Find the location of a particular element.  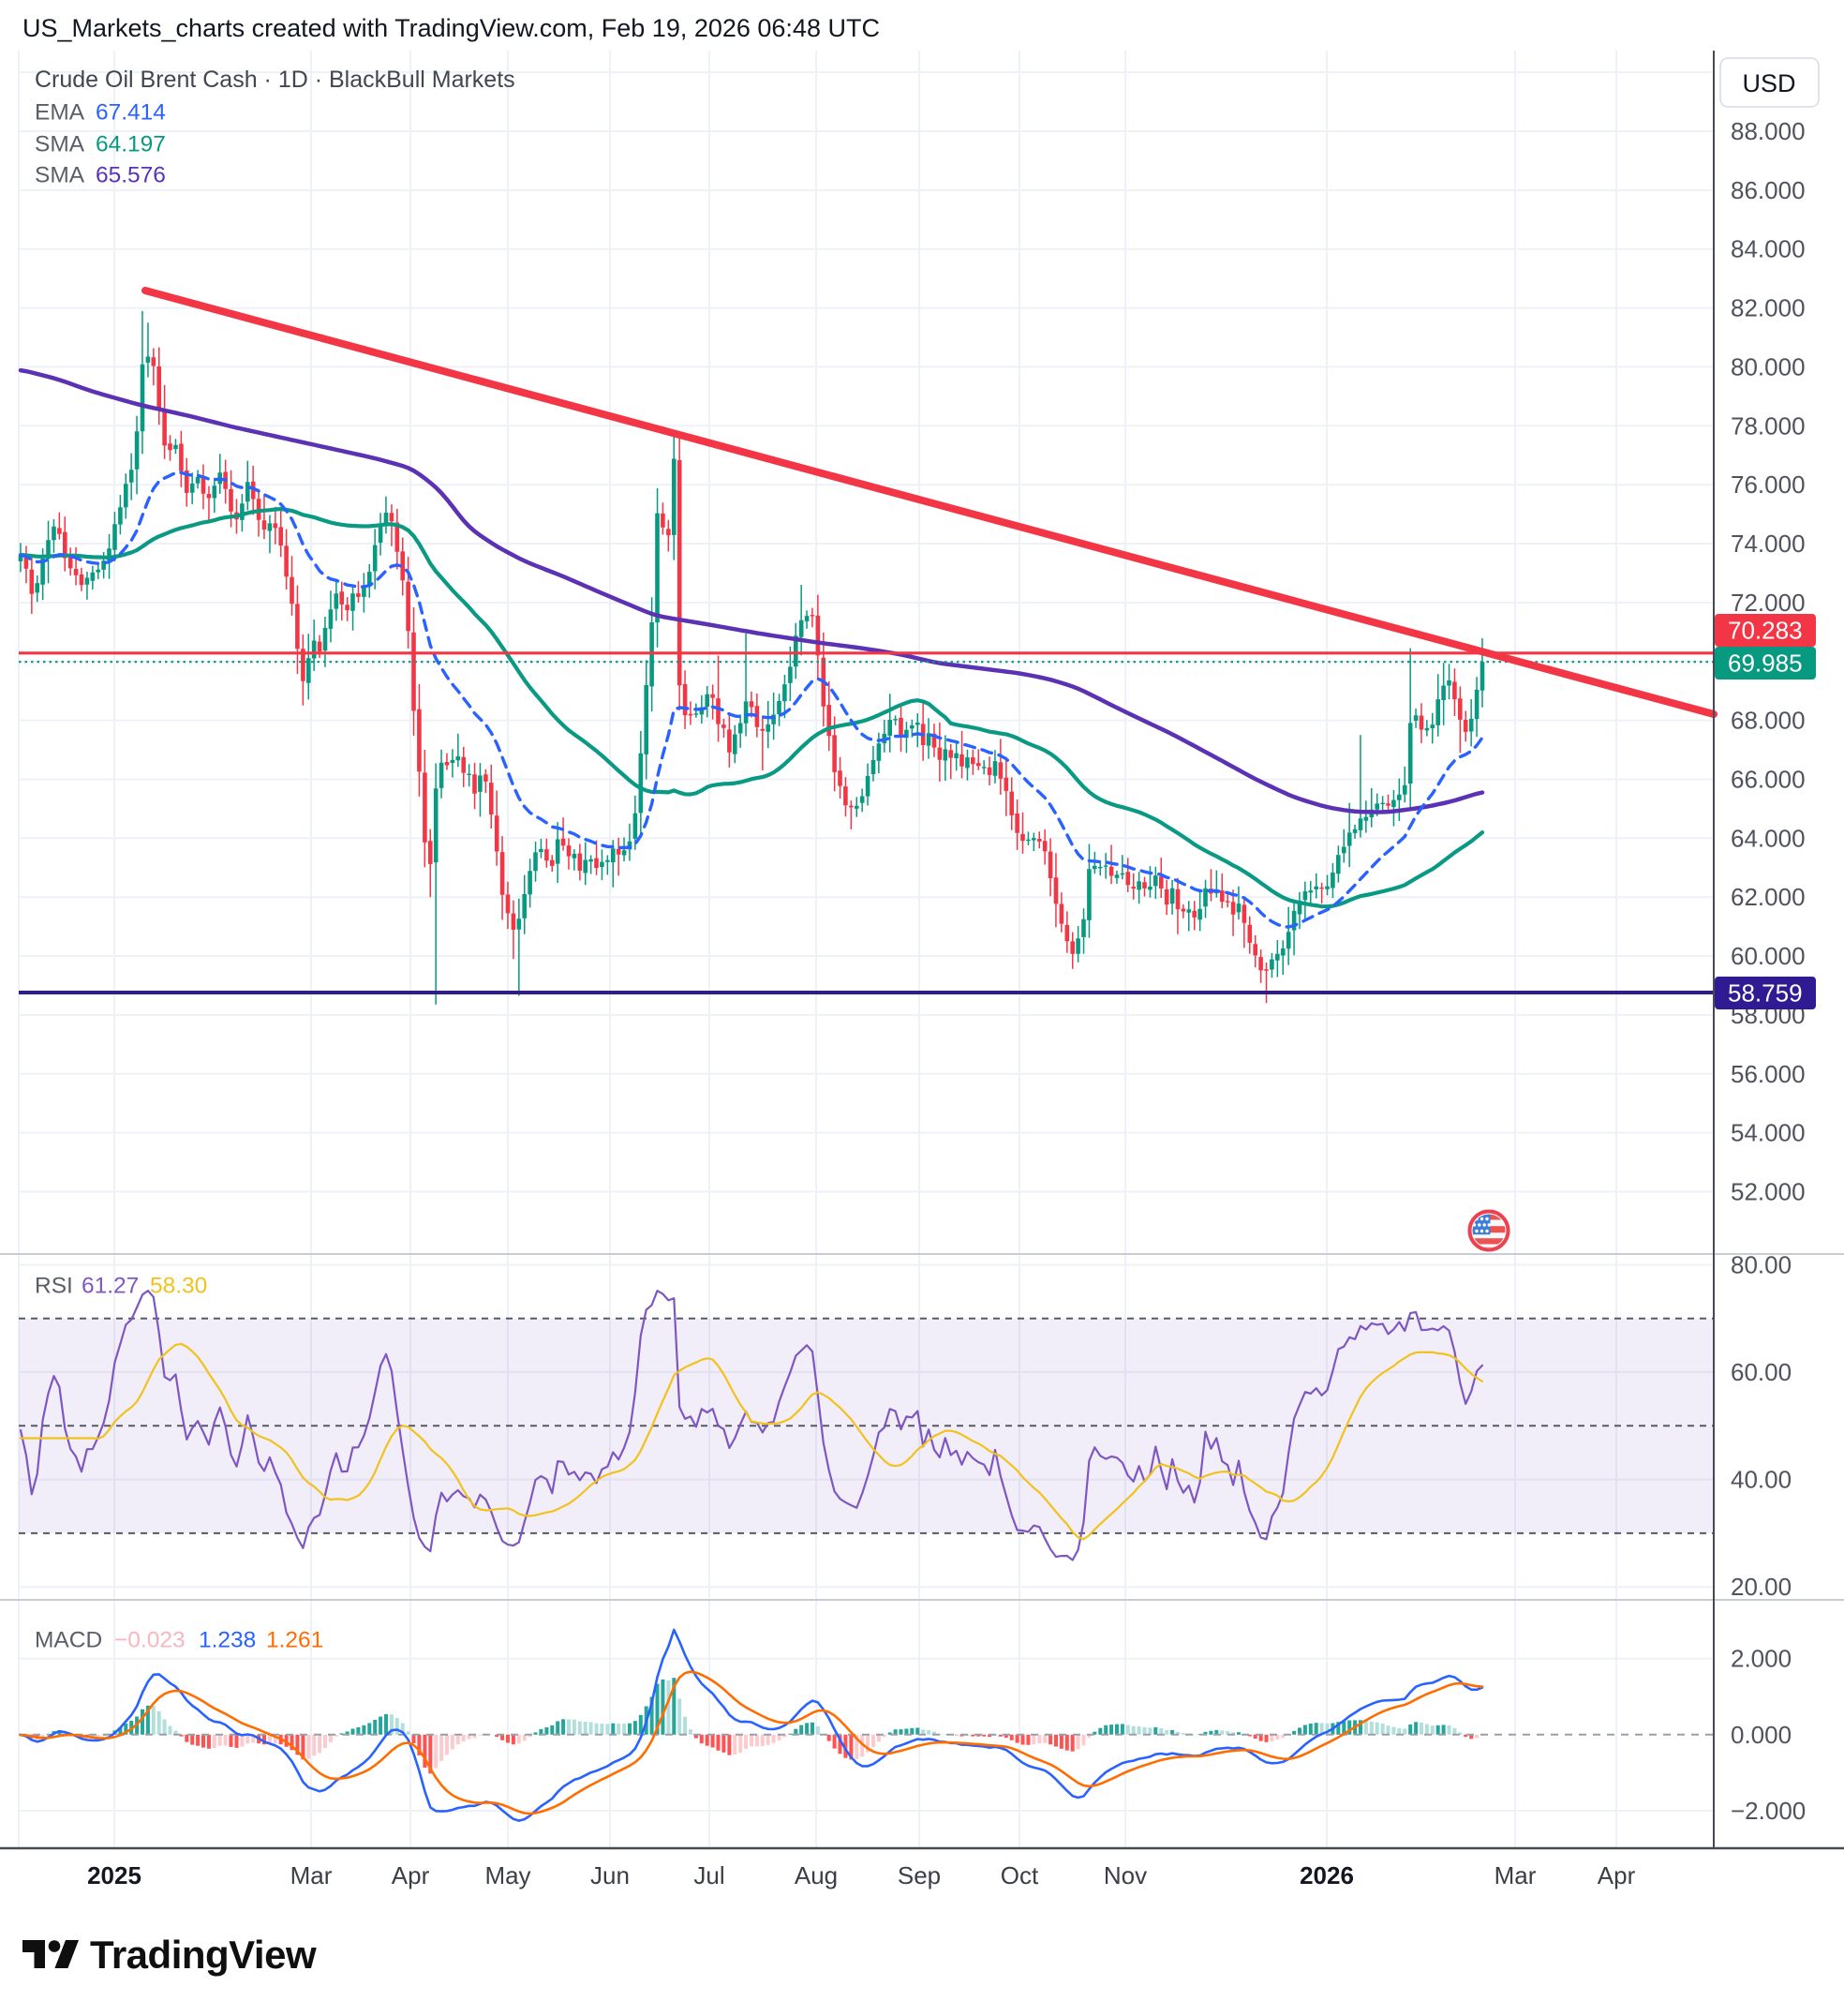

svg-text: 68.000 is located at coordinates (1768, 721).